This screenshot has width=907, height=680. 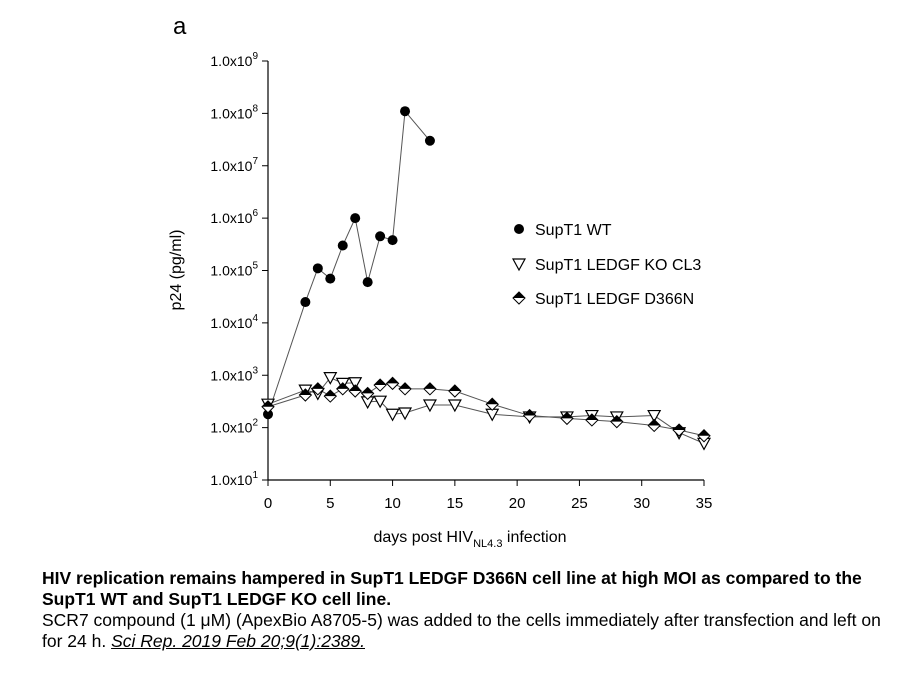 What do you see at coordinates (176, 270) in the screenshot?
I see `y-axis-label: p24 (pg/ml)` at bounding box center [176, 270].